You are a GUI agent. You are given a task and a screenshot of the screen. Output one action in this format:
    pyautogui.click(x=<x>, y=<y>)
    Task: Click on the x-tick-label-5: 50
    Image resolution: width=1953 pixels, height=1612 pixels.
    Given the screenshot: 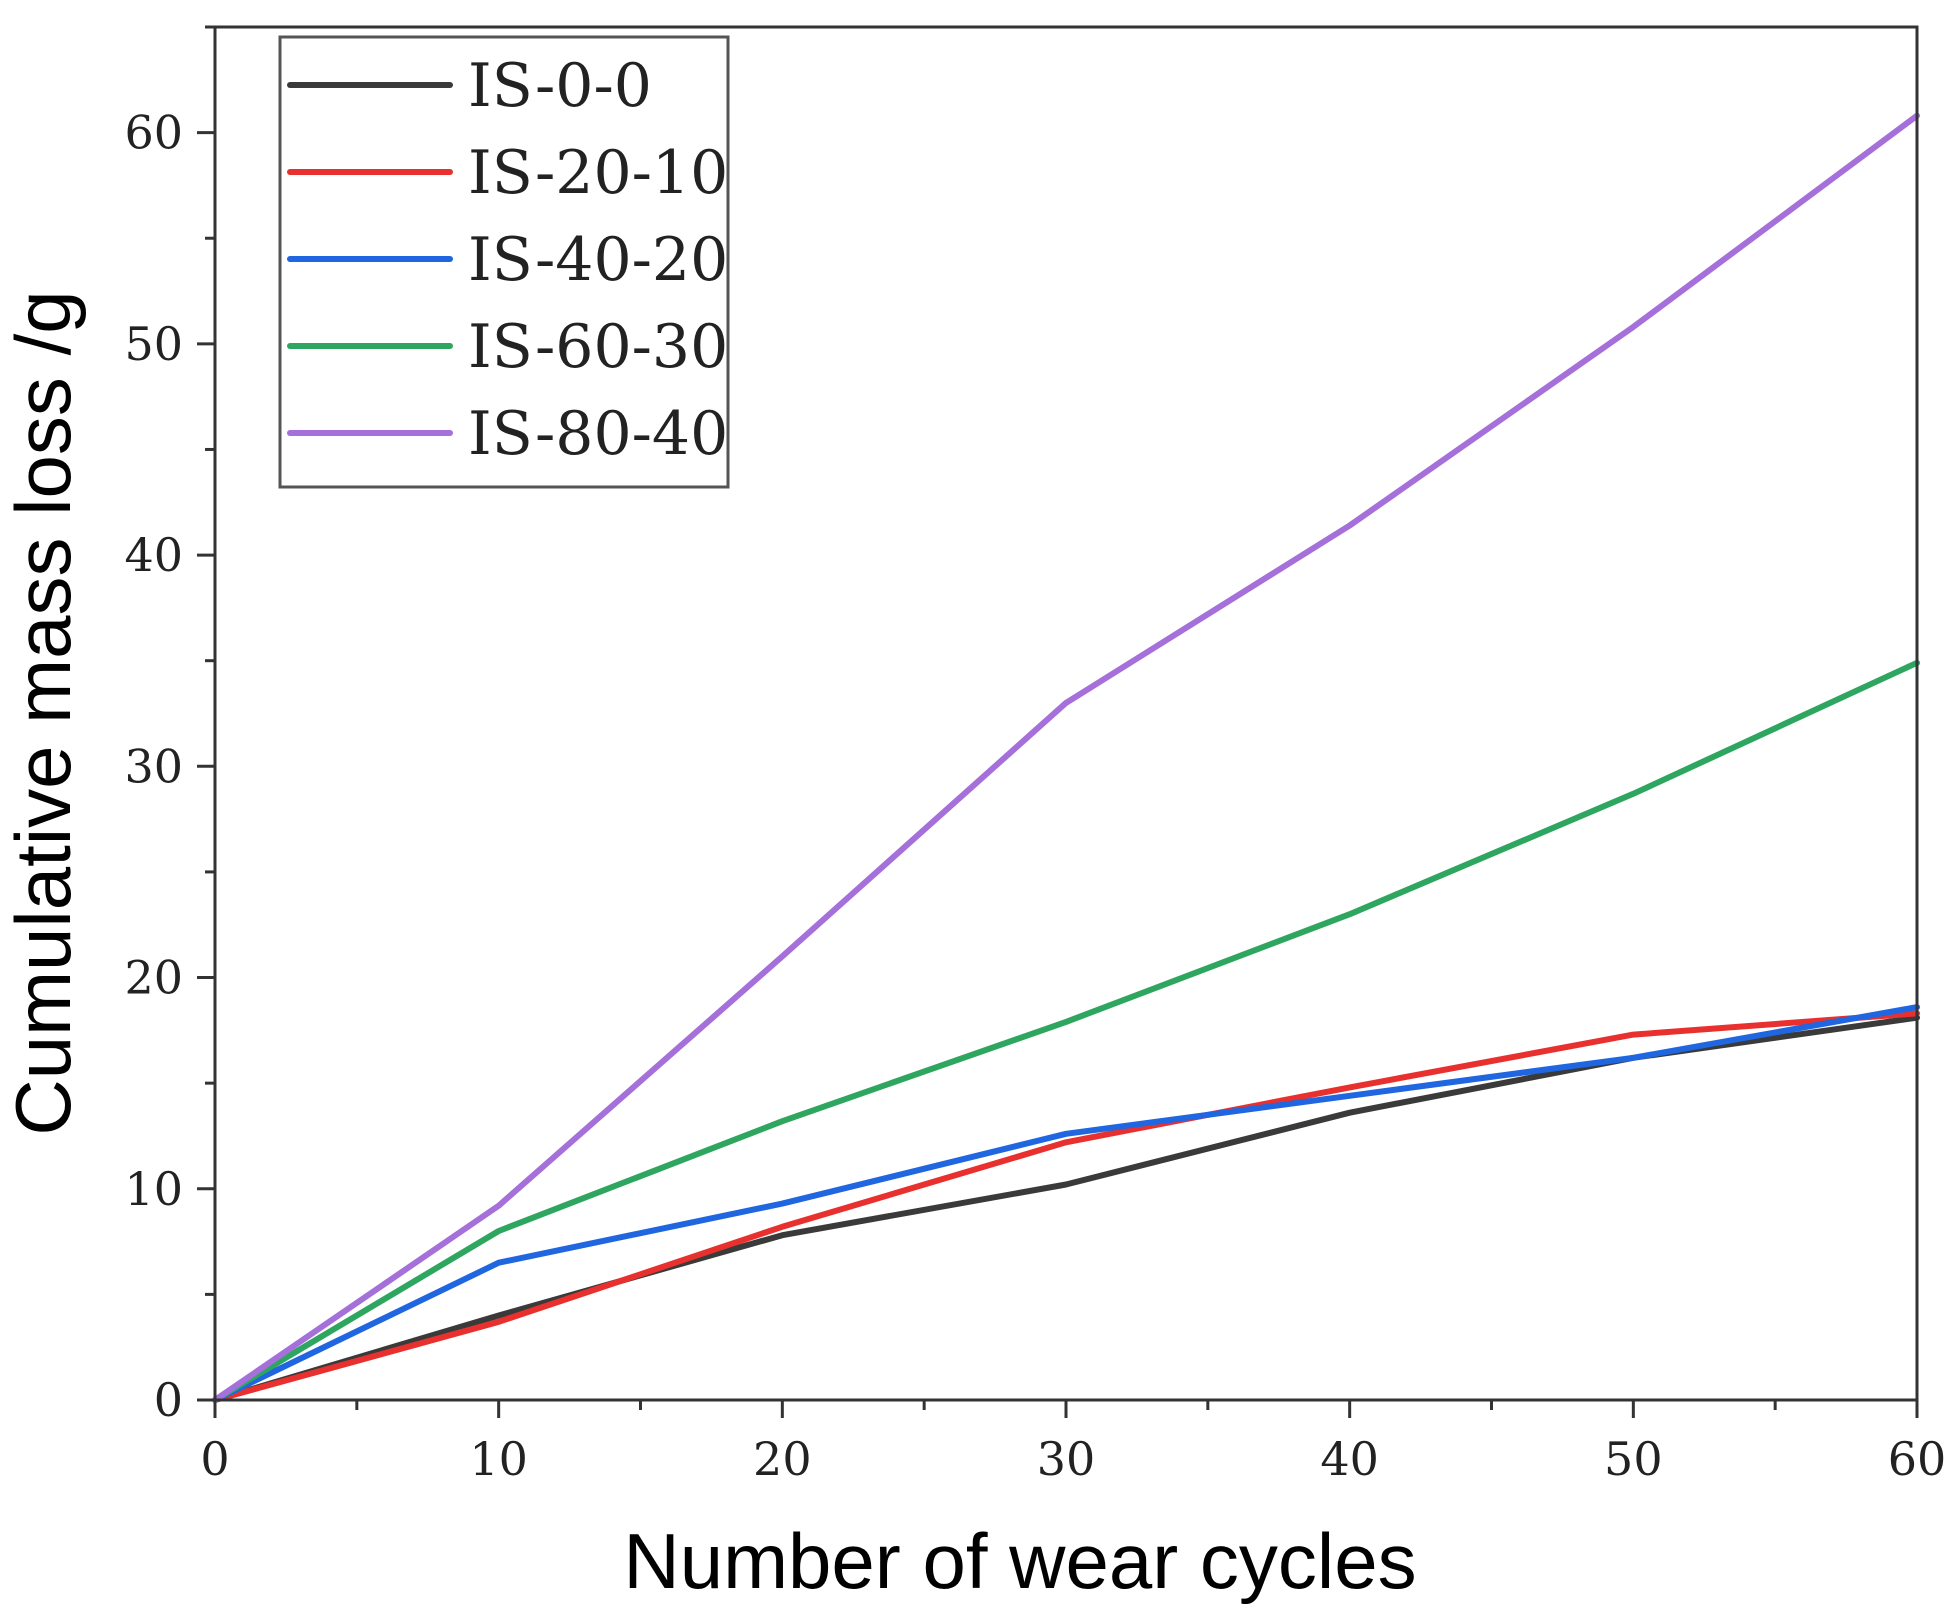 What is the action you would take?
    pyautogui.click(x=1633, y=1459)
    